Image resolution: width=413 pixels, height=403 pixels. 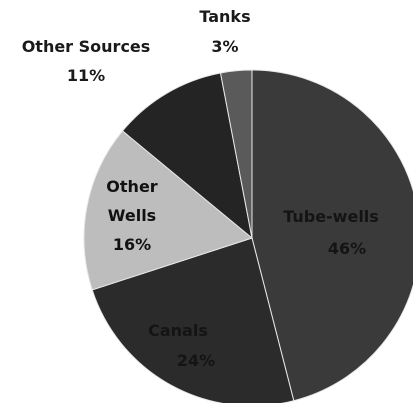 What do you see at coordinates (331, 216) in the screenshot?
I see `label-tube-wells-name: Tube-wells` at bounding box center [331, 216].